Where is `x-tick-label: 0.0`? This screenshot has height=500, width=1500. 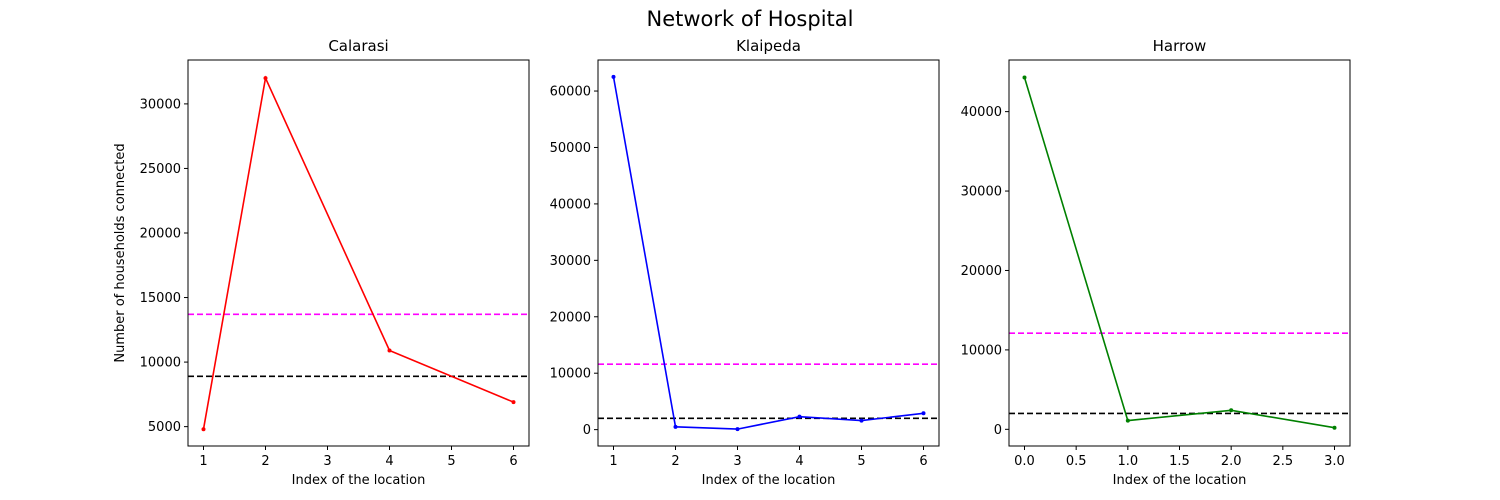
x-tick-label: 0.0 is located at coordinates (1024, 461).